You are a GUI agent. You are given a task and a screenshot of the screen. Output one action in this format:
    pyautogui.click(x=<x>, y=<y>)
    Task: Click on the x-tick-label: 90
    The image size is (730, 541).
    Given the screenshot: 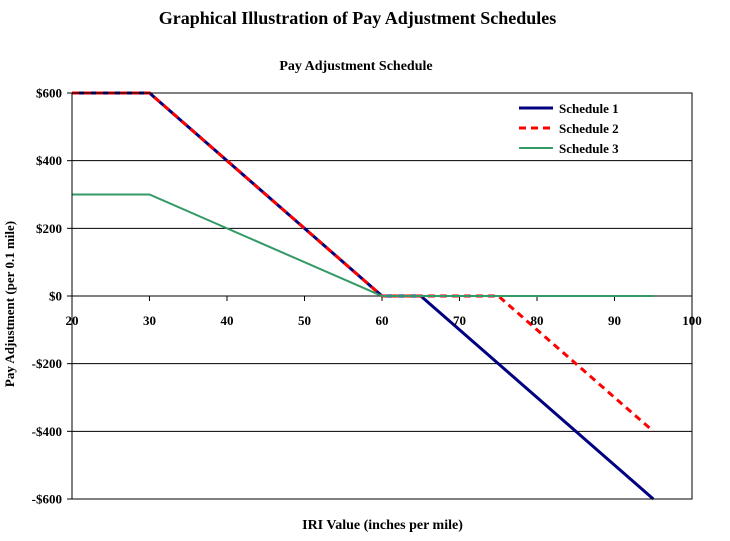 What is the action you would take?
    pyautogui.click(x=614, y=320)
    